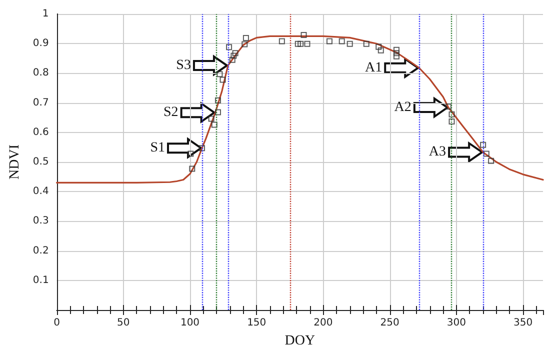  Describe the element at coordinates (40, 192) in the screenshot. I see `y-tick-label: 0.4` at that location.